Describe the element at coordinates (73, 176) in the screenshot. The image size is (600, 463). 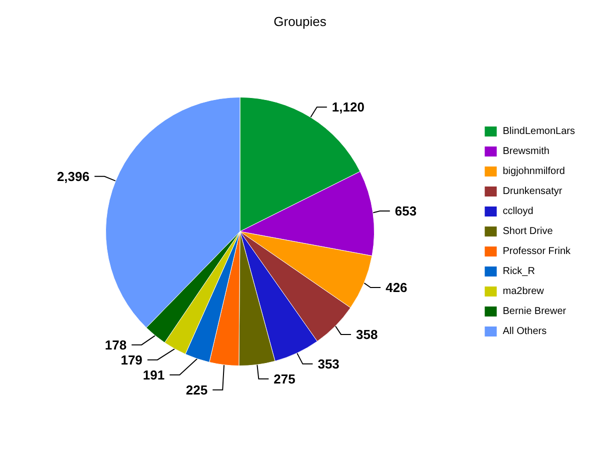
I see `data-label: 2,396` at that location.